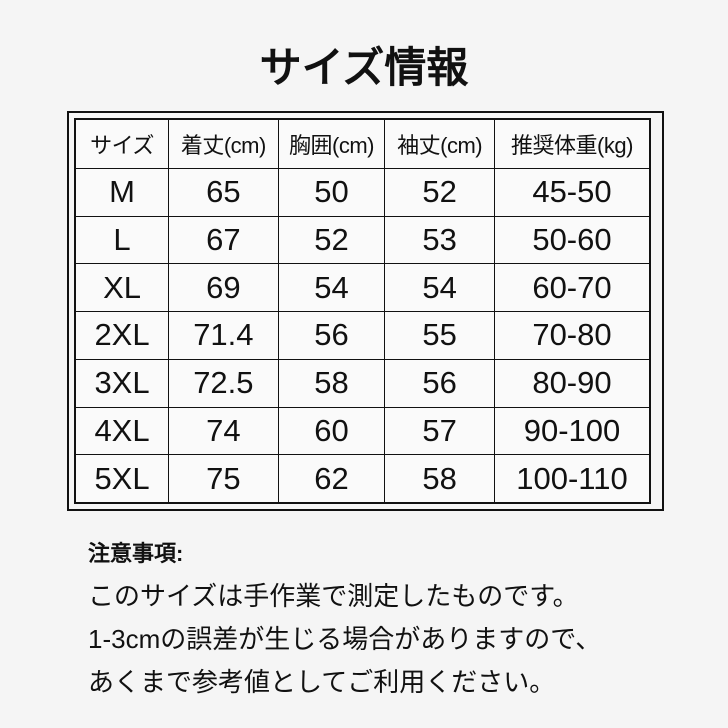 Image resolution: width=728 pixels, height=728 pixels. Describe the element at coordinates (572, 431) in the screenshot. I see `table-cell: 90-100` at that location.